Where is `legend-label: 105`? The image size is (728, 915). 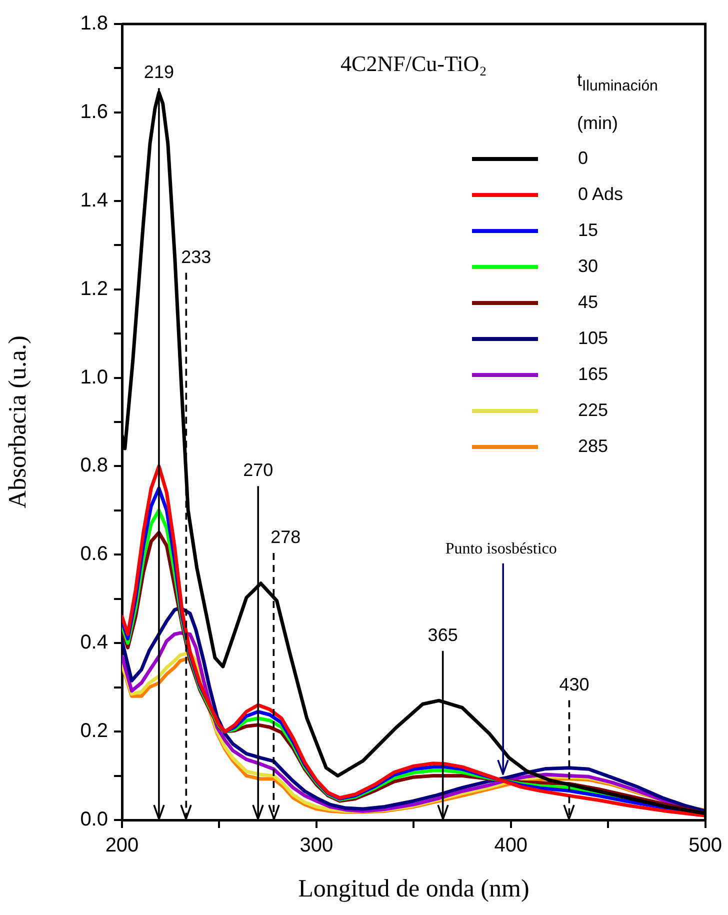
legend-label: 105 is located at coordinates (593, 339).